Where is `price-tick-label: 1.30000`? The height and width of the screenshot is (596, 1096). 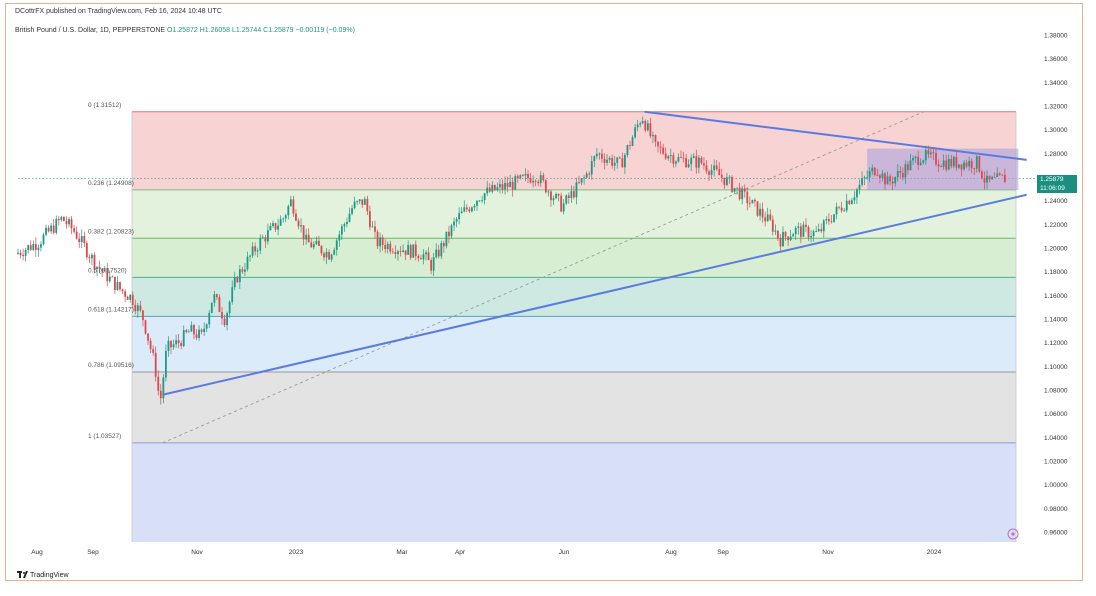 price-tick-label: 1.30000 is located at coordinates (1056, 130).